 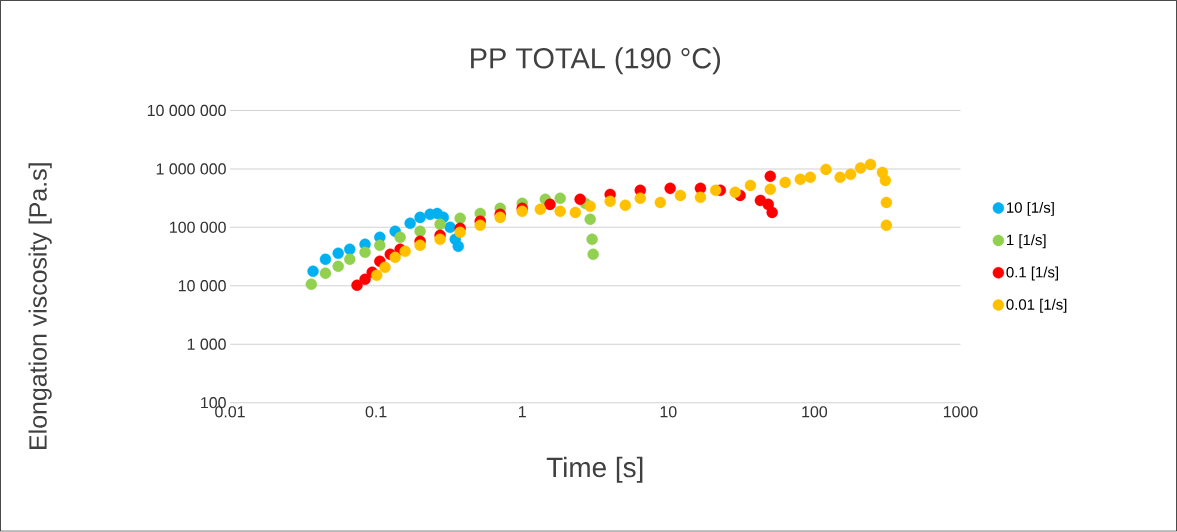 I want to click on chart-title: PP TOTAL (190 °C), so click(x=595, y=61).